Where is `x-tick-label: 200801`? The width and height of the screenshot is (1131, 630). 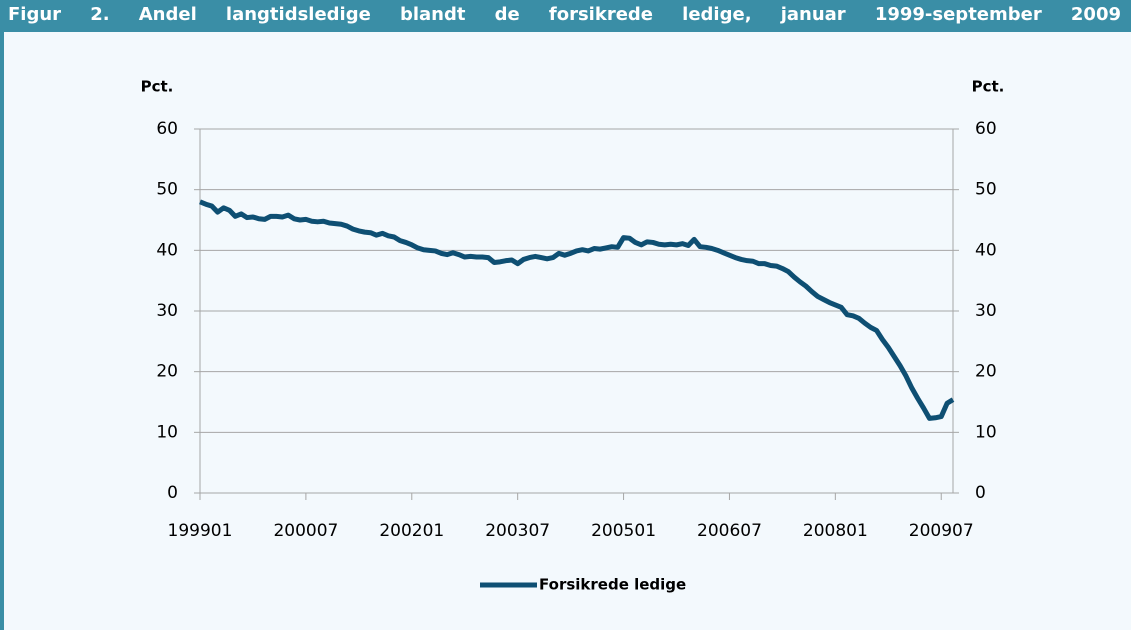 x-tick-label: 200801 is located at coordinates (835, 531).